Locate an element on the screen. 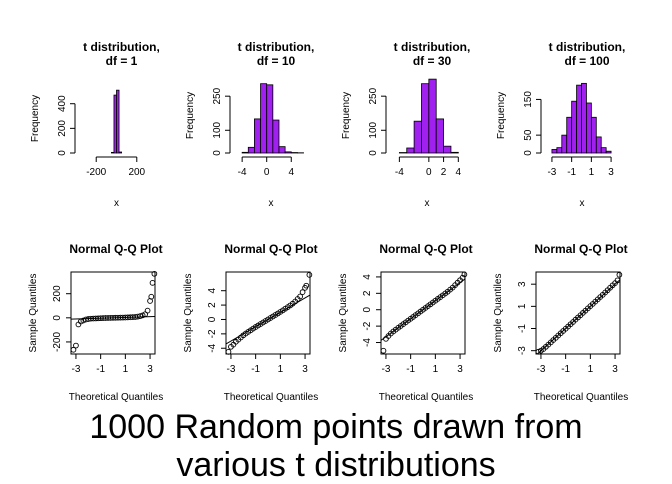  y-tick-label: -1 is located at coordinates (522, 328).